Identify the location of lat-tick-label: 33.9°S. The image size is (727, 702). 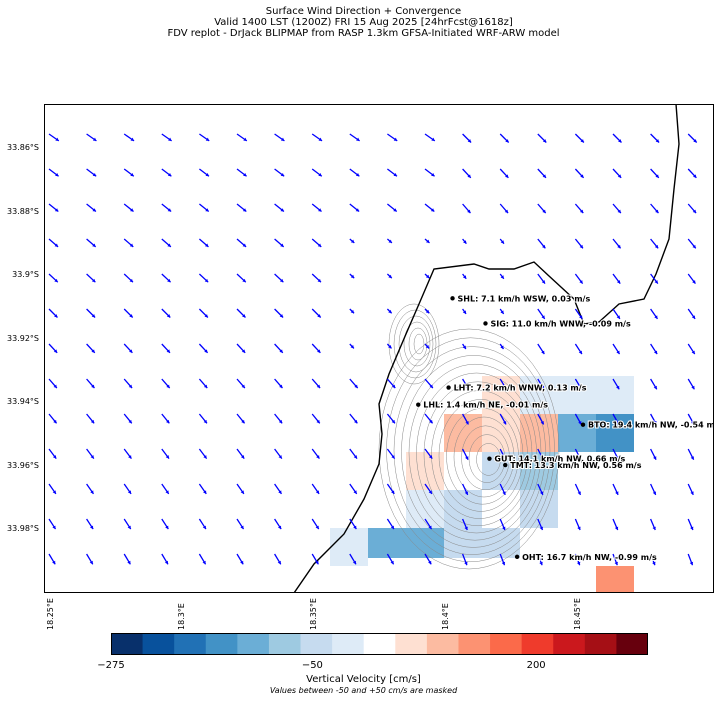
(25, 275).